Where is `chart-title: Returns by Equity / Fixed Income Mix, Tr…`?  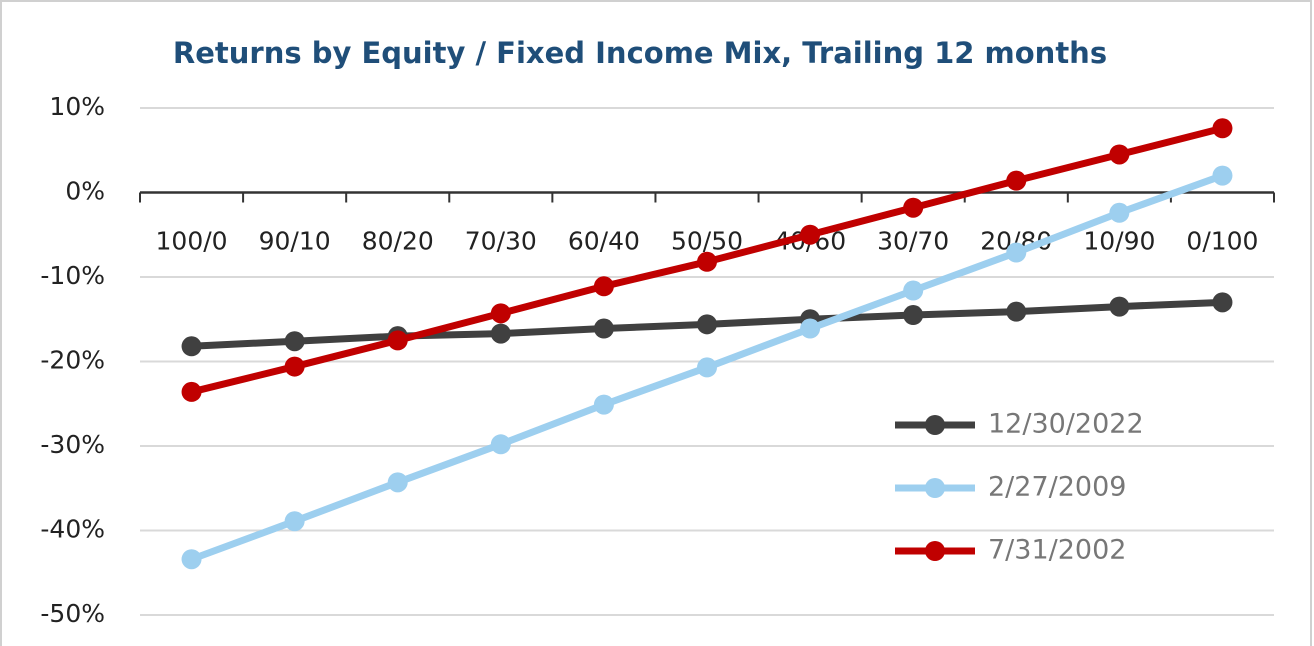
chart-title: Returns by Equity / Fixed Income Mix, Tr… is located at coordinates (640, 53).